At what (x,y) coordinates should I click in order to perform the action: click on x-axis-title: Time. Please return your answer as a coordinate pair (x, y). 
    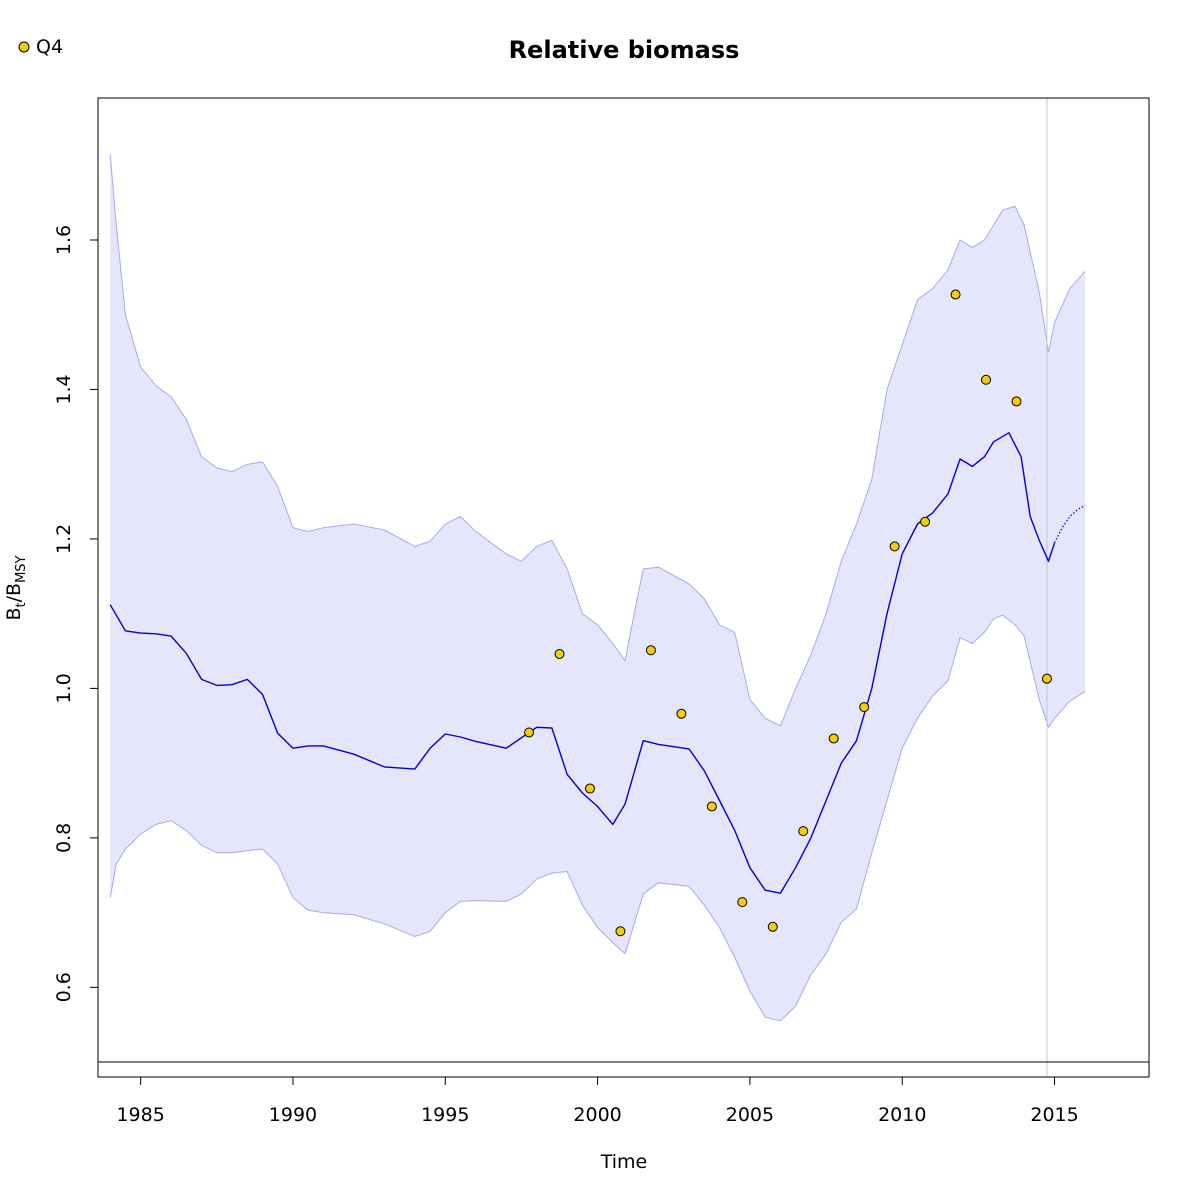
    Looking at the image, I should click on (624, 1162).